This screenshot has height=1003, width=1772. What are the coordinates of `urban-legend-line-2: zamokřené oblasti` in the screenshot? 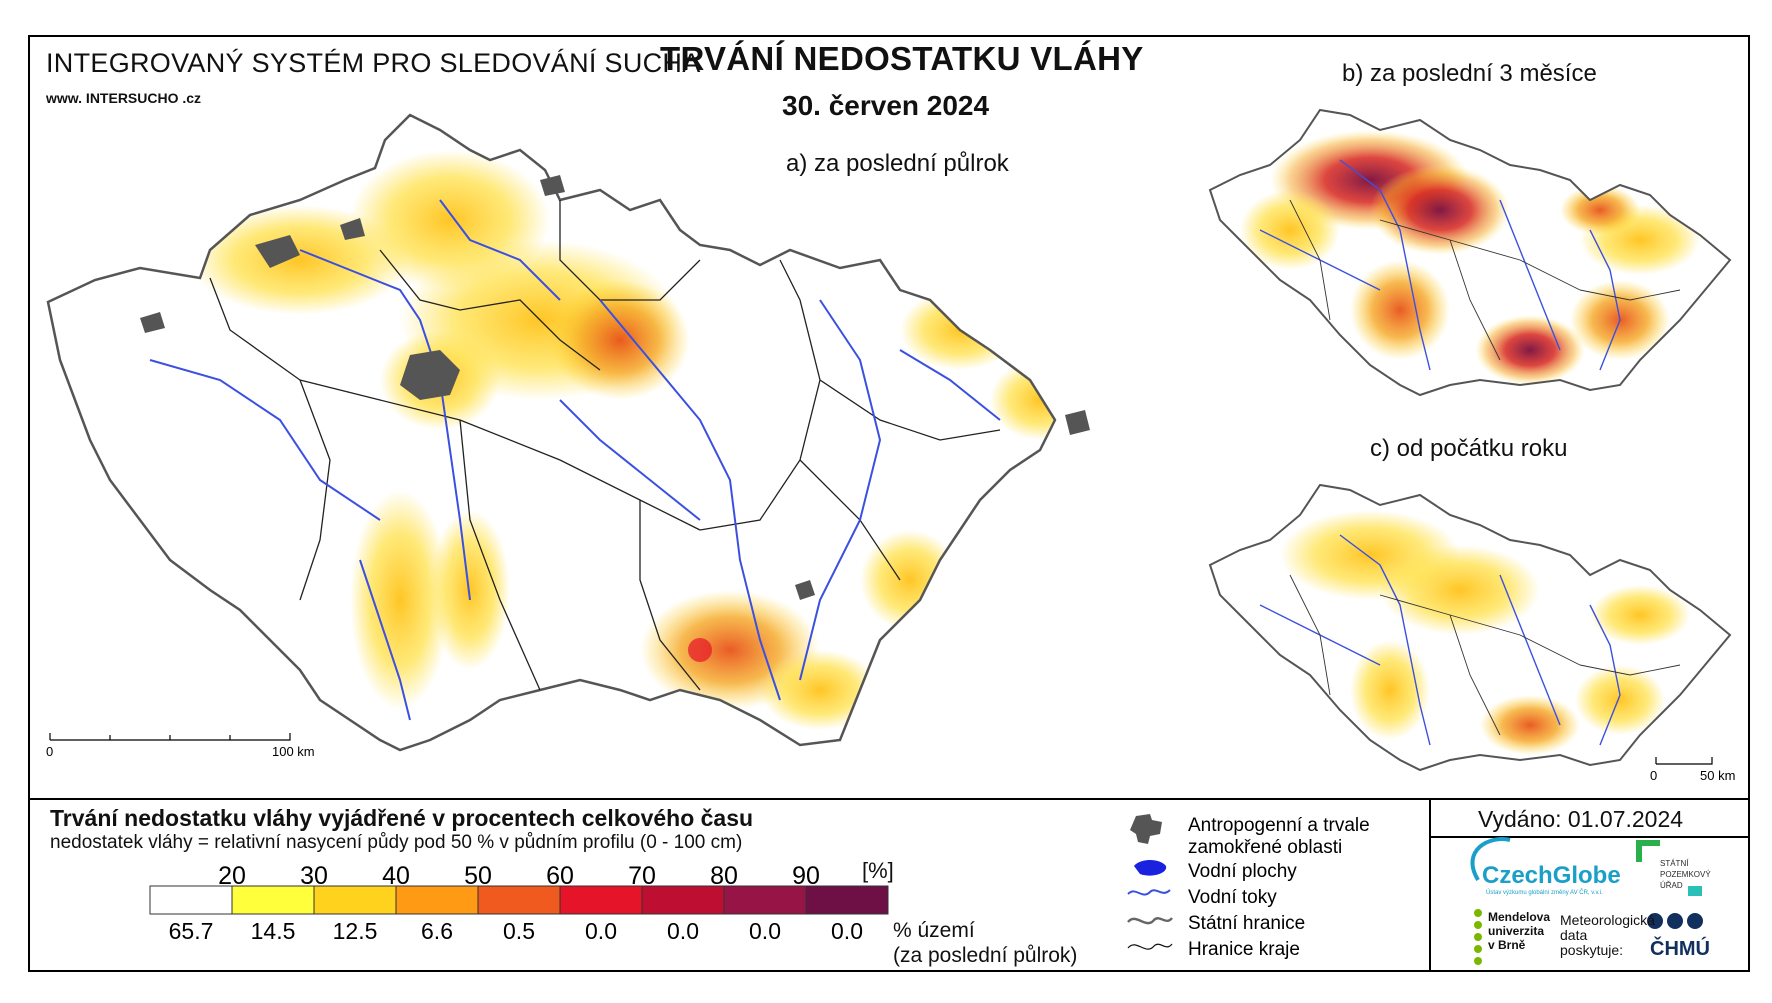 It's located at (1265, 847).